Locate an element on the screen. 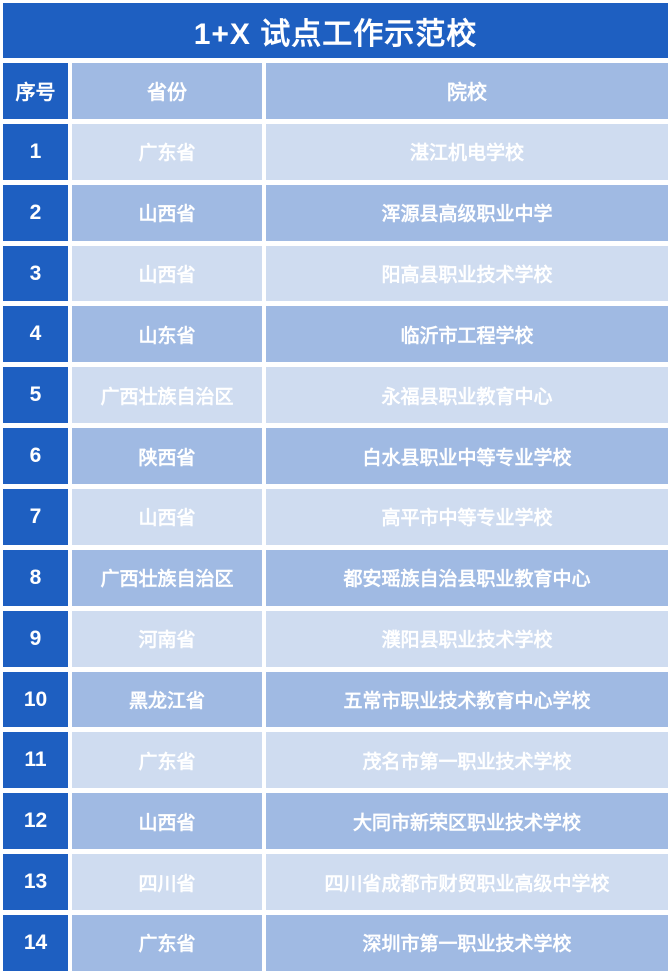  table-row: 9 河南省 濮阳县职业技术学校 is located at coordinates (335, 638).